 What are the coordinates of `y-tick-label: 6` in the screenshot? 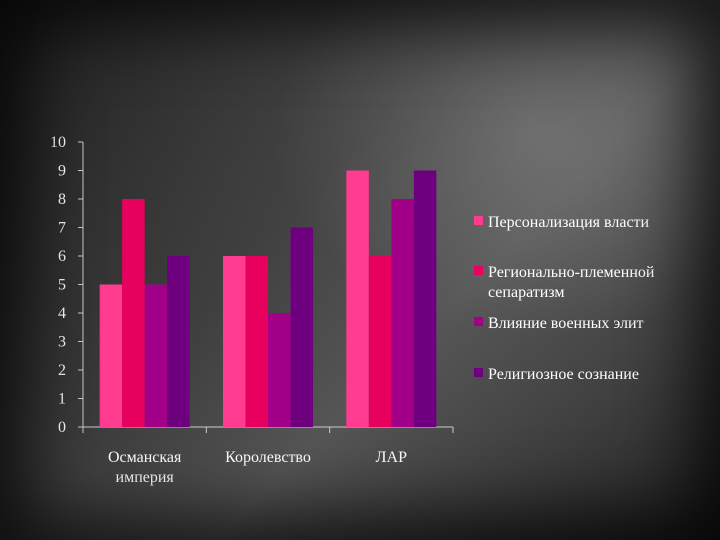 It's located at (62, 256).